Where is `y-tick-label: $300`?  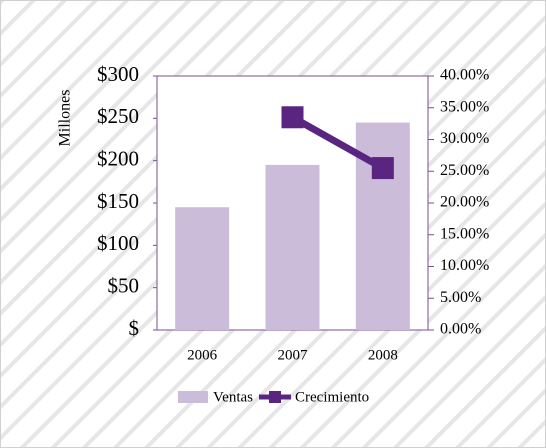 y-tick-label: $300 is located at coordinates (118, 74).